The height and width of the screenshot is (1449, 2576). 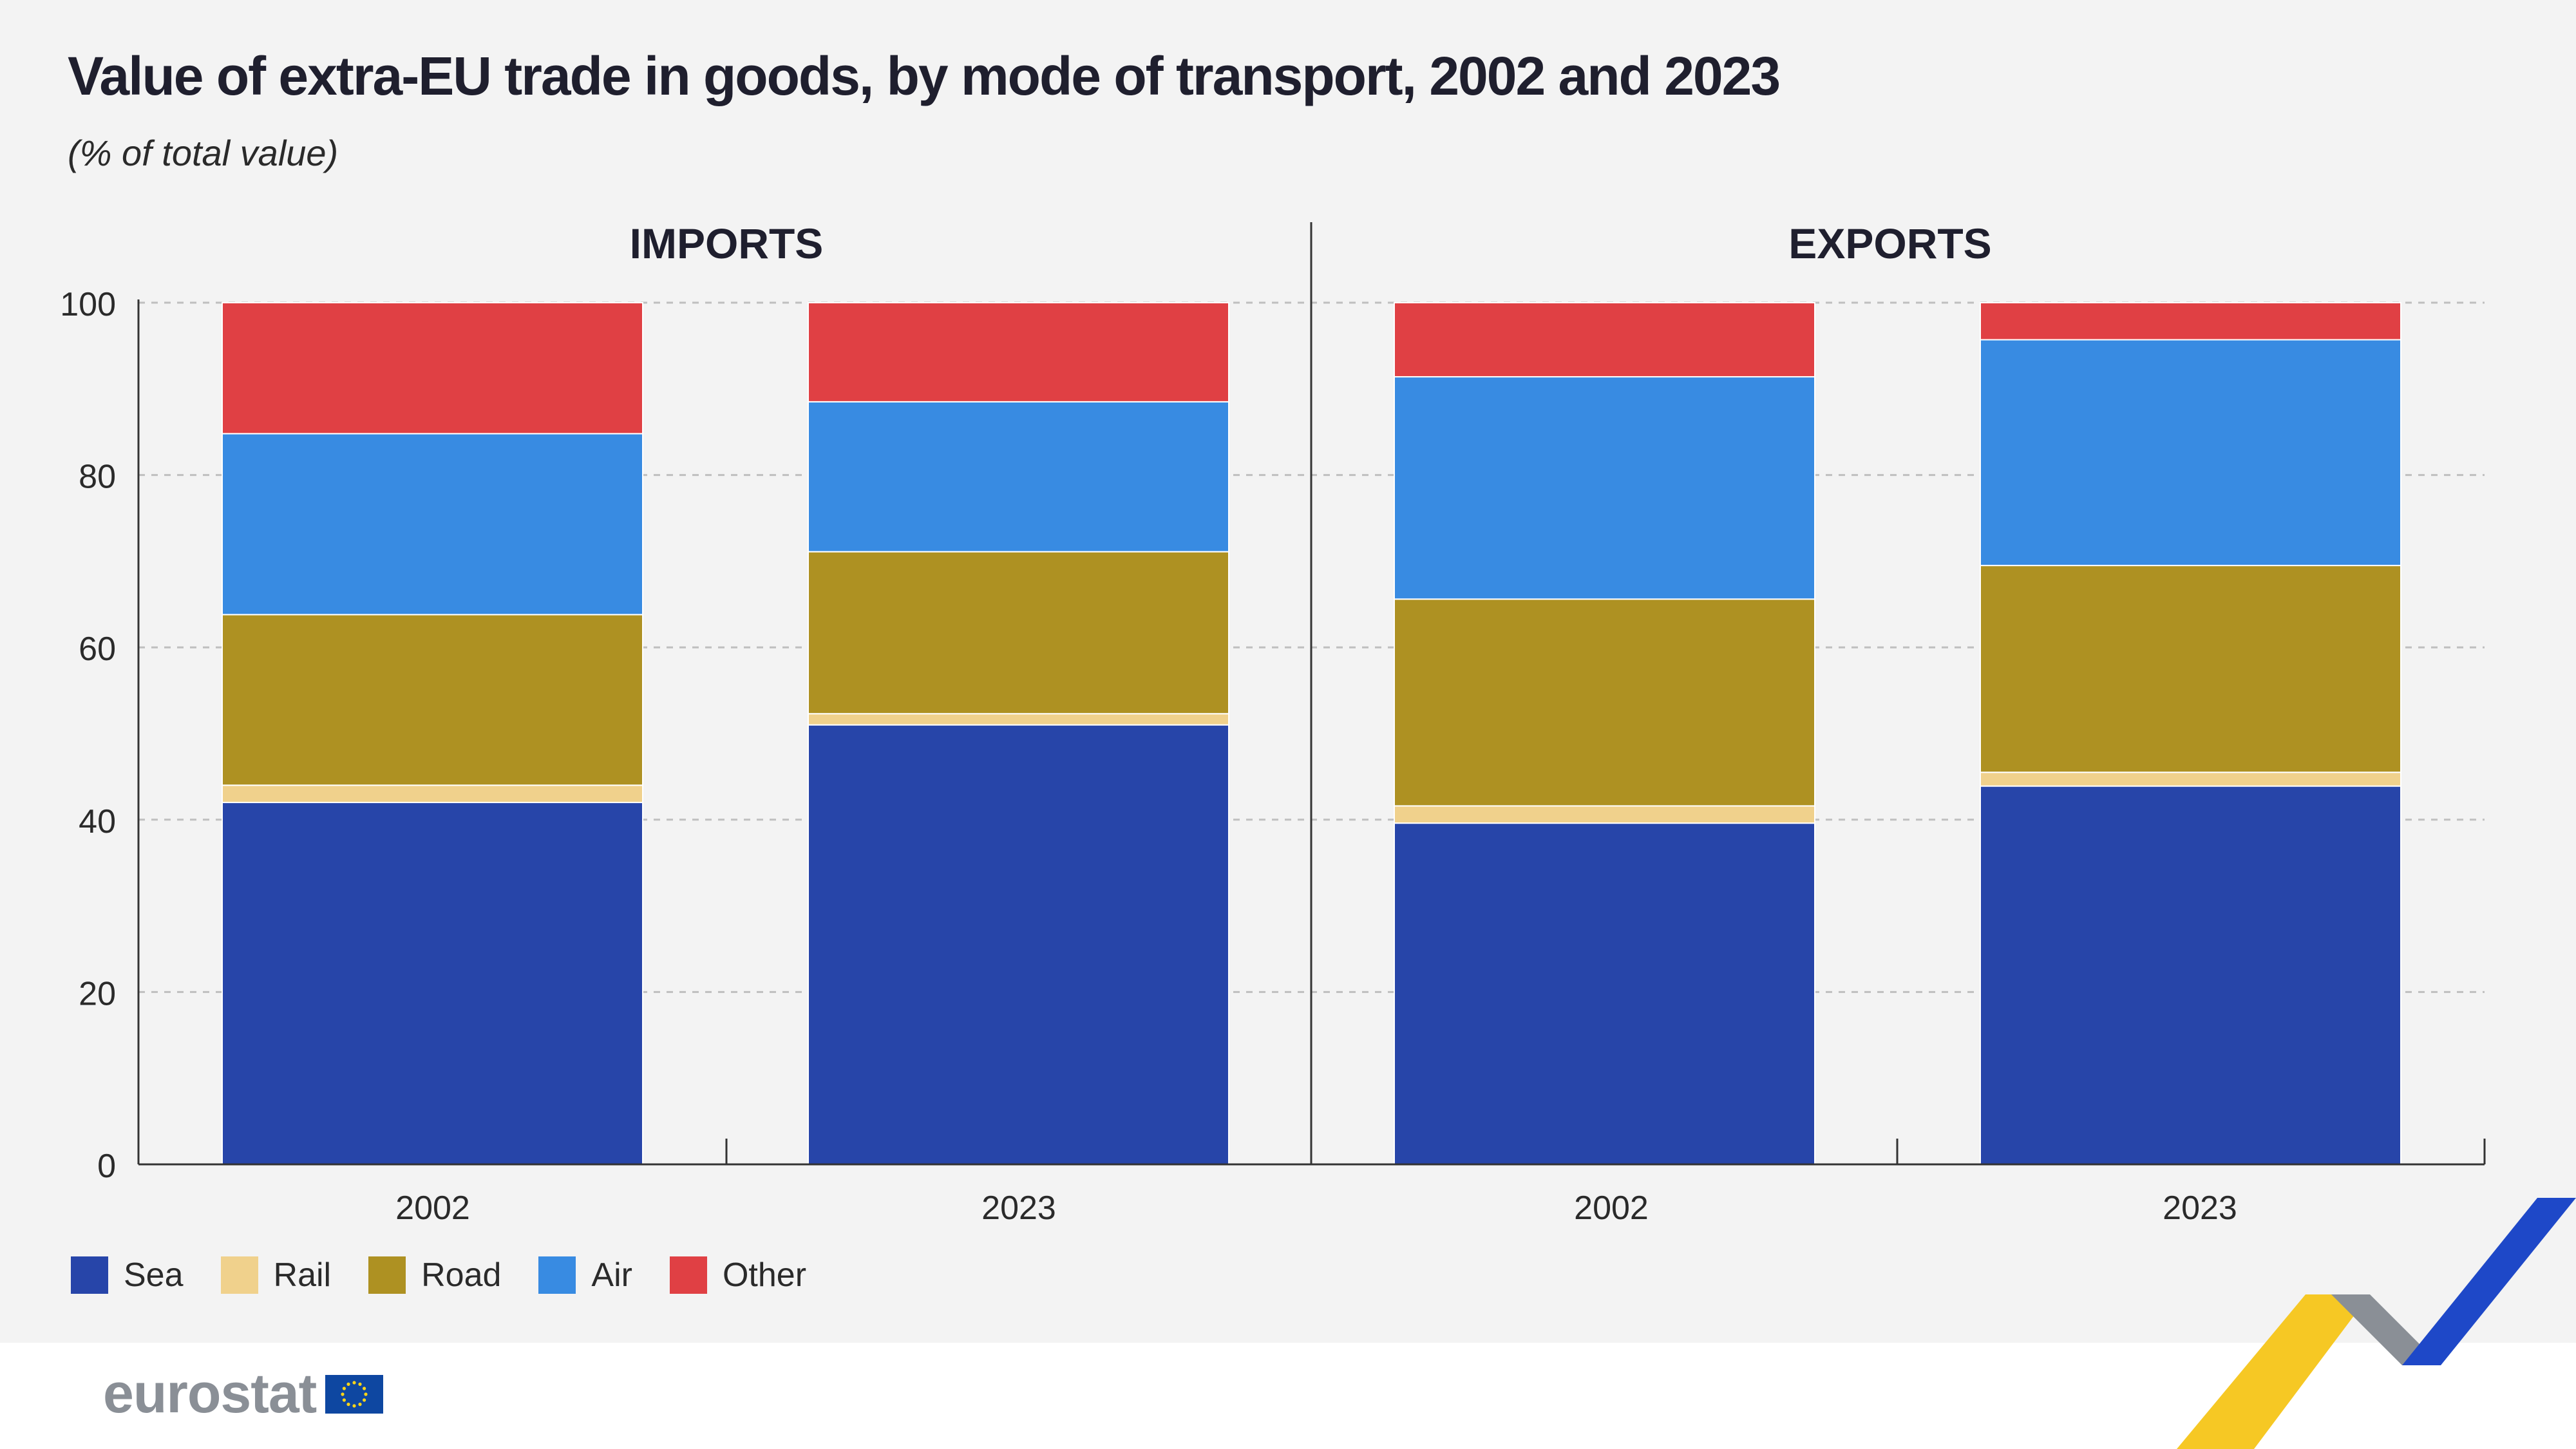 What do you see at coordinates (97, 649) in the screenshot?
I see `y-tick-label: 60` at bounding box center [97, 649].